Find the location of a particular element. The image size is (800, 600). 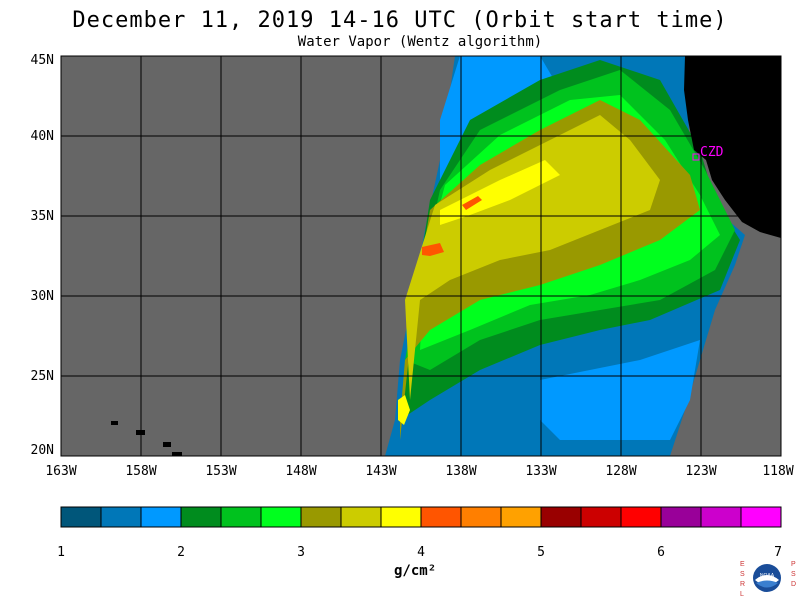

lon-label: 153W is located at coordinates (220, 471).